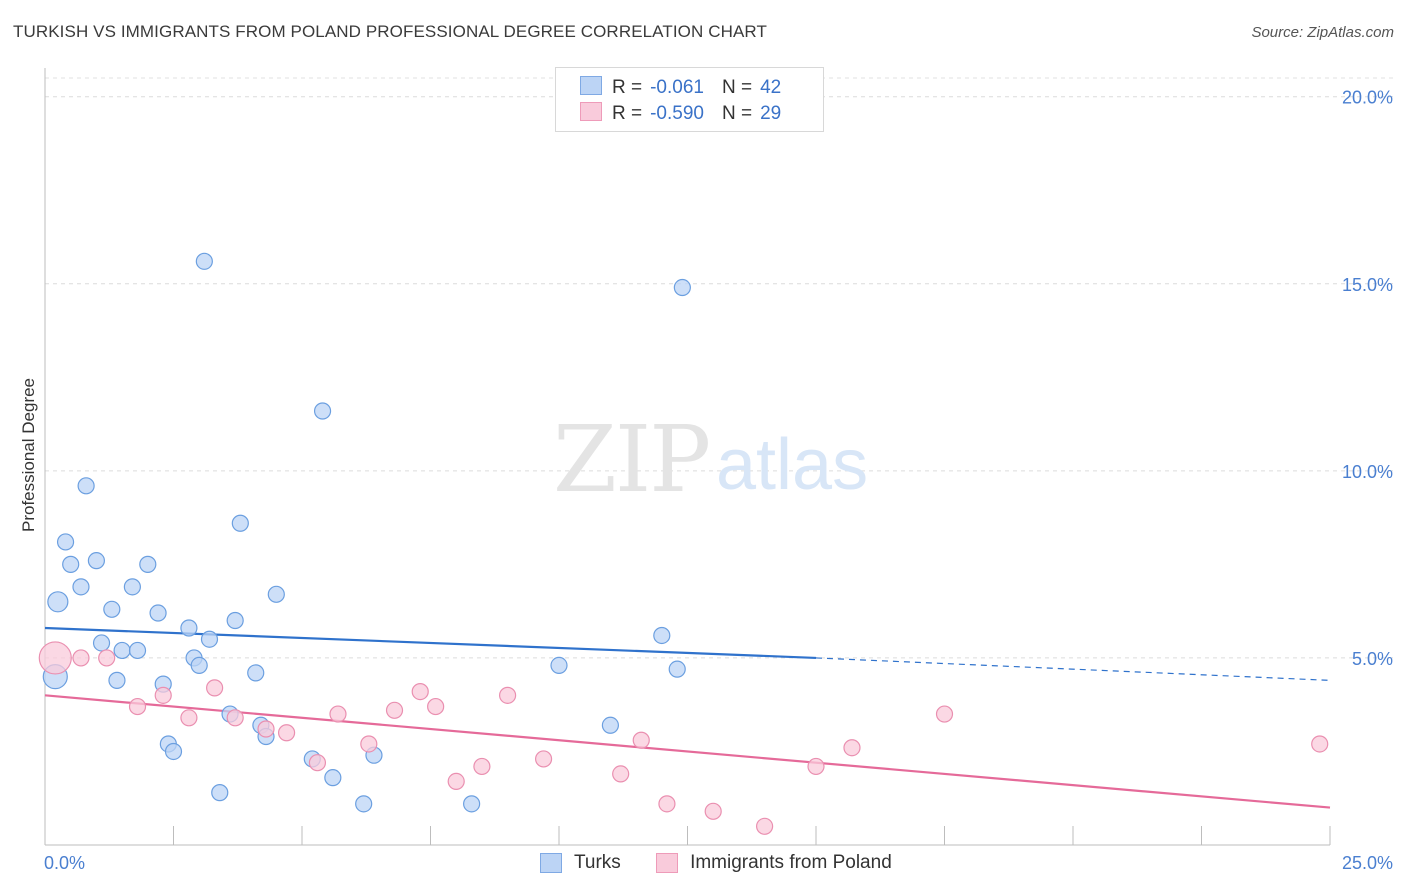 This screenshot has width=1406, height=892. What do you see at coordinates (1322, 32) in the screenshot?
I see `source-credit: Source: ZipAtlas.com` at bounding box center [1322, 32].